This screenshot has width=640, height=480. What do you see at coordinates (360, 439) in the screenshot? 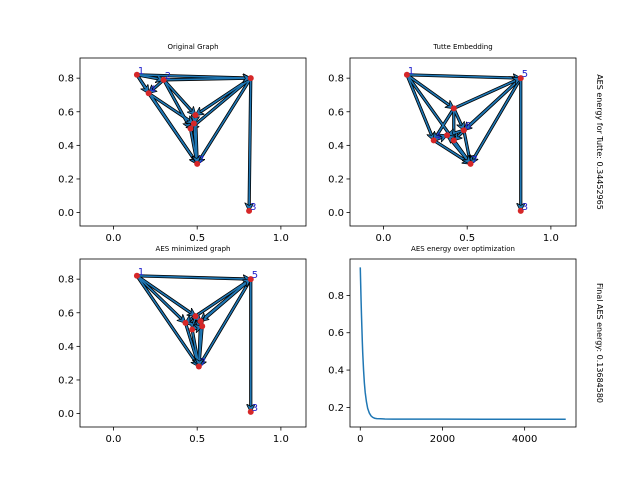
I see `x-tick-label: 0` at bounding box center [360, 439].